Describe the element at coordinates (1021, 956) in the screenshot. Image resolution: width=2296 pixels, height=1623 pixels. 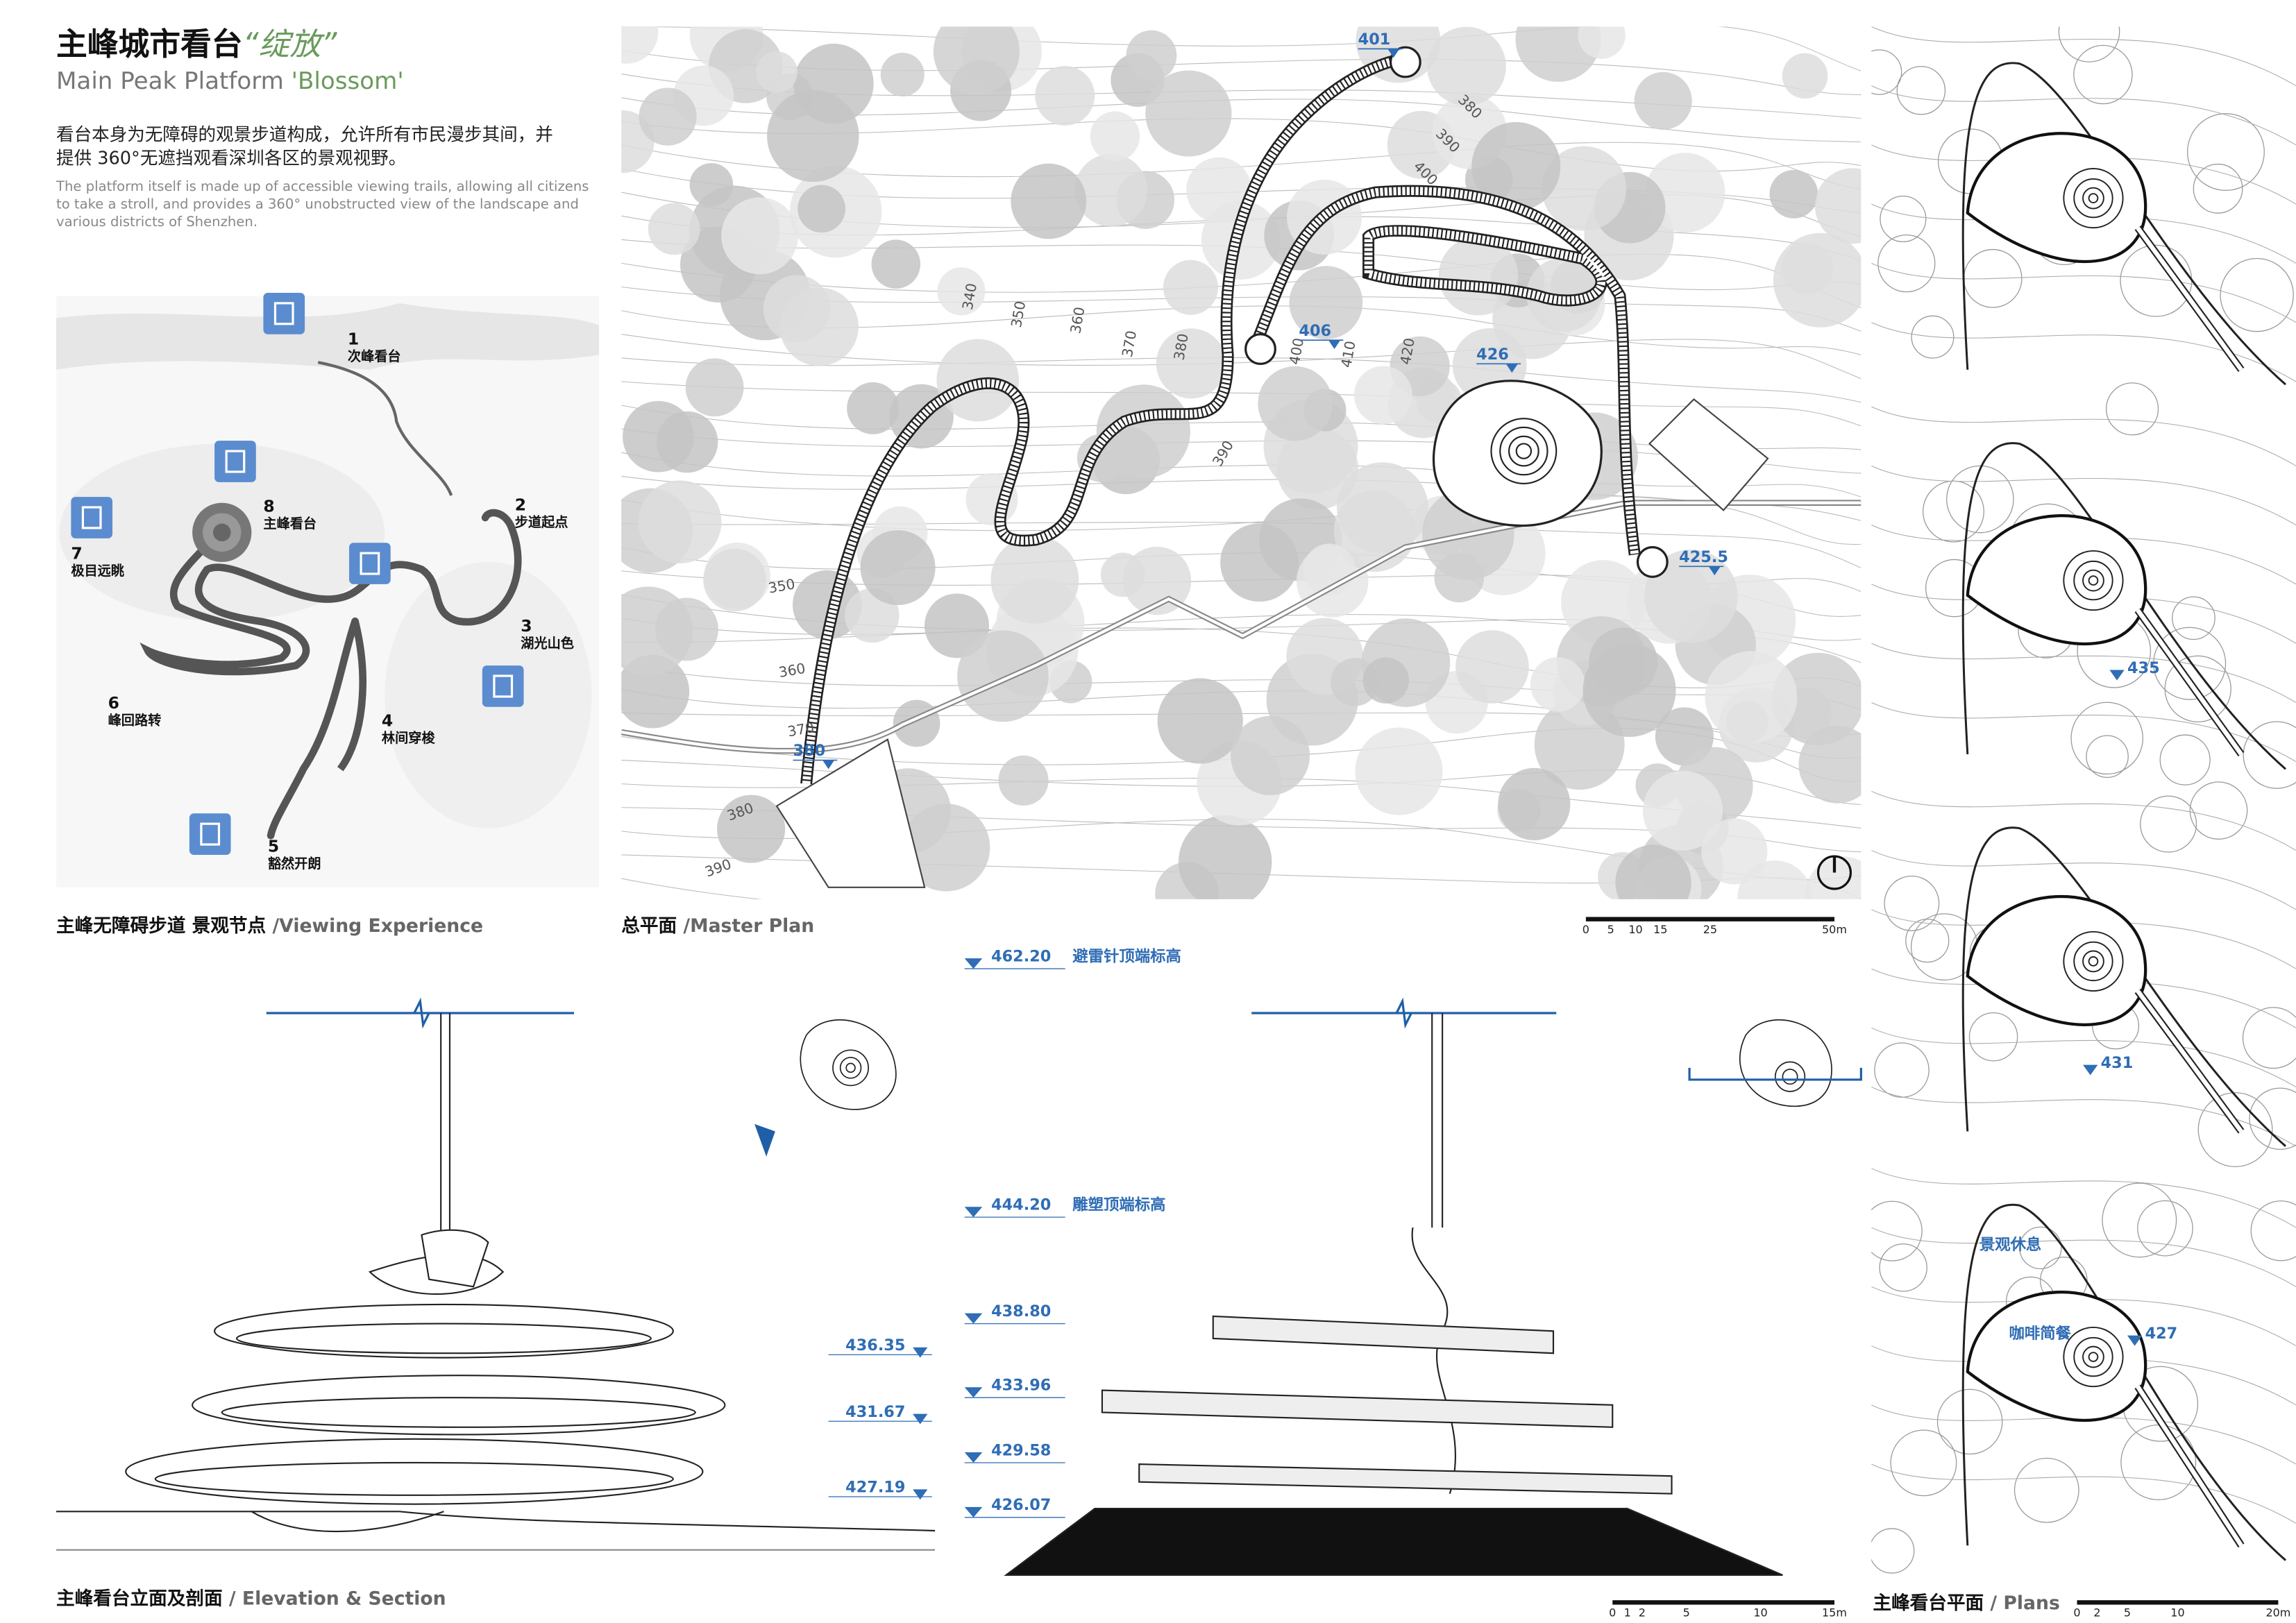
I see `level-label: 462.20` at that location.